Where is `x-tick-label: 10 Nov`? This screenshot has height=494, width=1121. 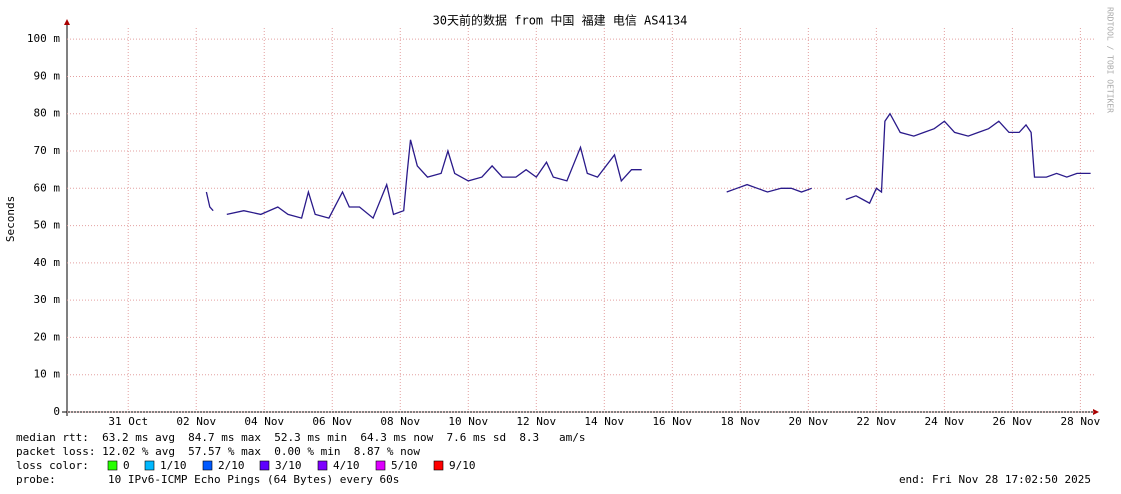 x-tick-label: 10 Nov is located at coordinates (468, 421).